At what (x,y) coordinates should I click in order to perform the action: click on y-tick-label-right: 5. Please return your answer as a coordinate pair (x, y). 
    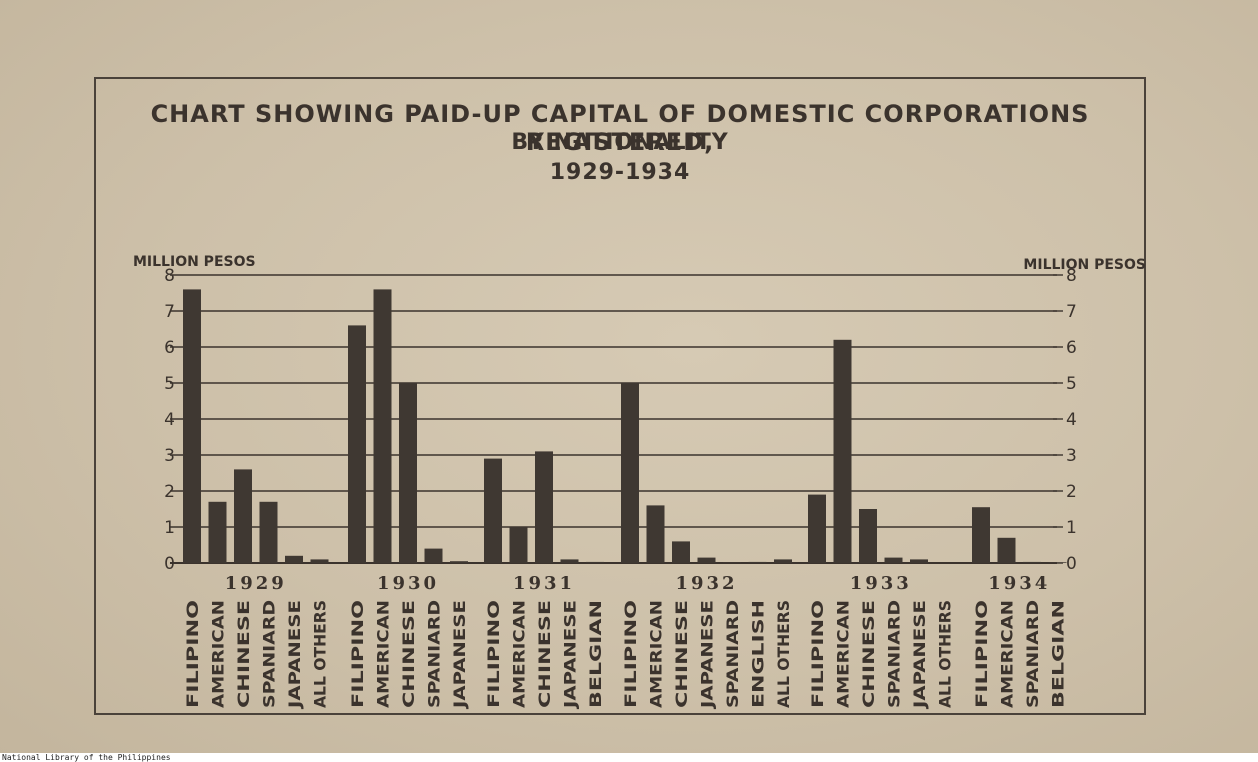
    Looking at the image, I should click on (1071, 384).